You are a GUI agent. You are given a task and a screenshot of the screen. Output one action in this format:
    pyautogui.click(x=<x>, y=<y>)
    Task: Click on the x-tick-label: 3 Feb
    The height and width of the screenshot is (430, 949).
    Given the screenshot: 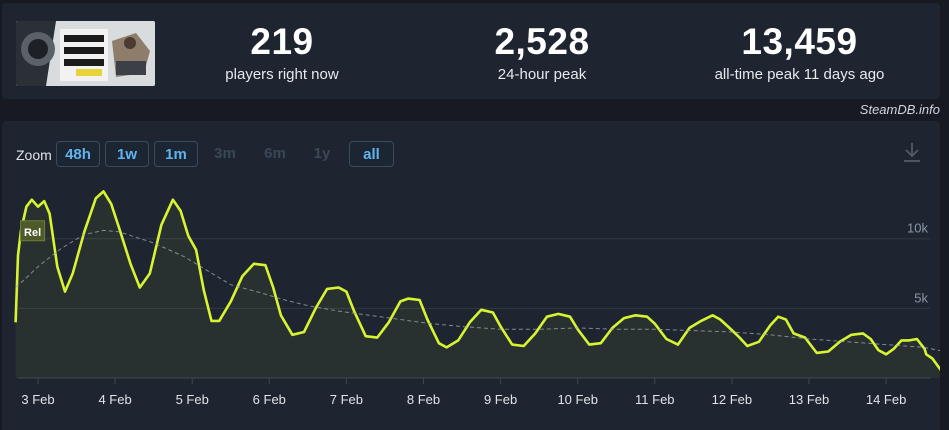 What is the action you would take?
    pyautogui.click(x=37, y=399)
    